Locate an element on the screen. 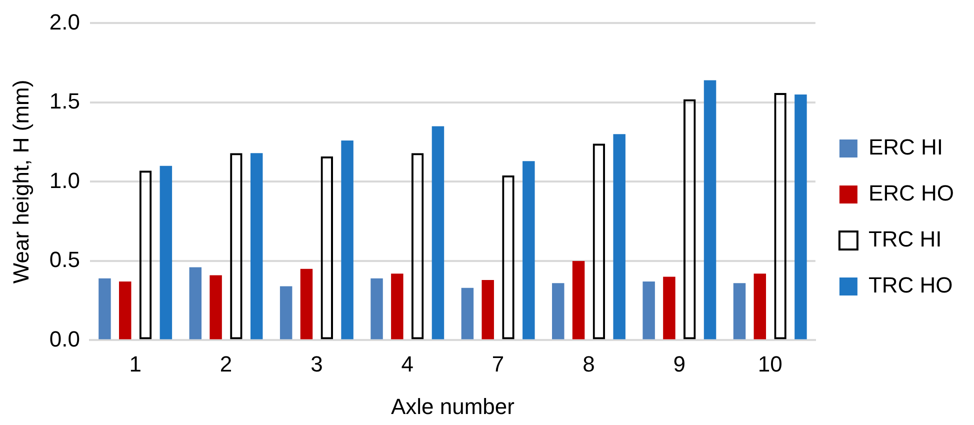  x-tick-label: 4 is located at coordinates (407, 363).